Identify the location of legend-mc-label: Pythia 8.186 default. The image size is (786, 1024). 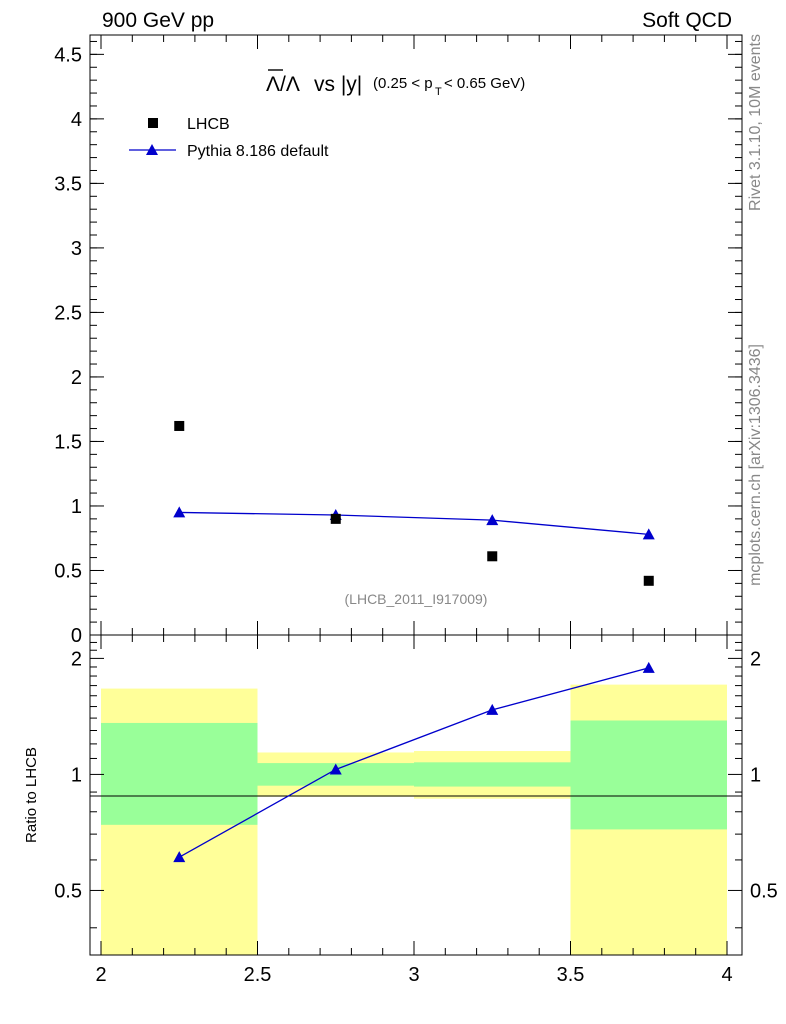
(258, 151).